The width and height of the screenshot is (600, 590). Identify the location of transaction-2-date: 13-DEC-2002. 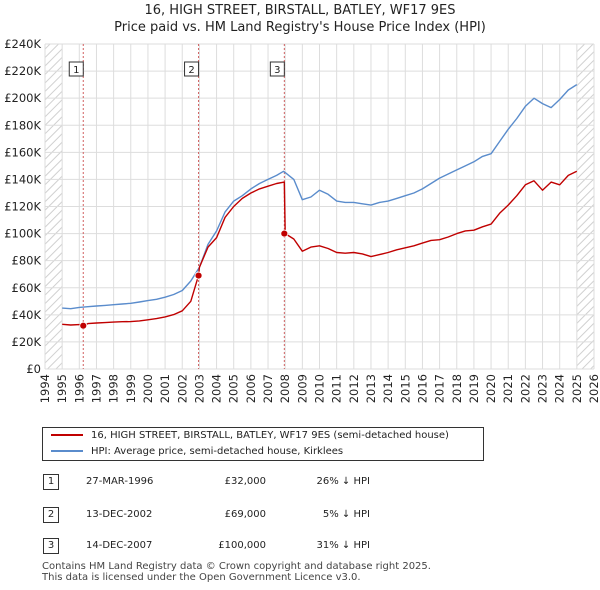
(119, 514).